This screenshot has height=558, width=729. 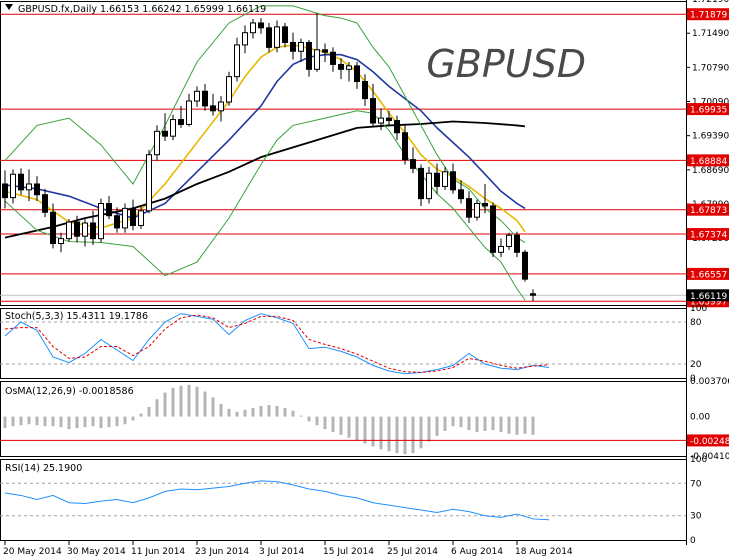 What do you see at coordinates (696, 323) in the screenshot?
I see `stoch-tick-label: 80` at bounding box center [696, 323].